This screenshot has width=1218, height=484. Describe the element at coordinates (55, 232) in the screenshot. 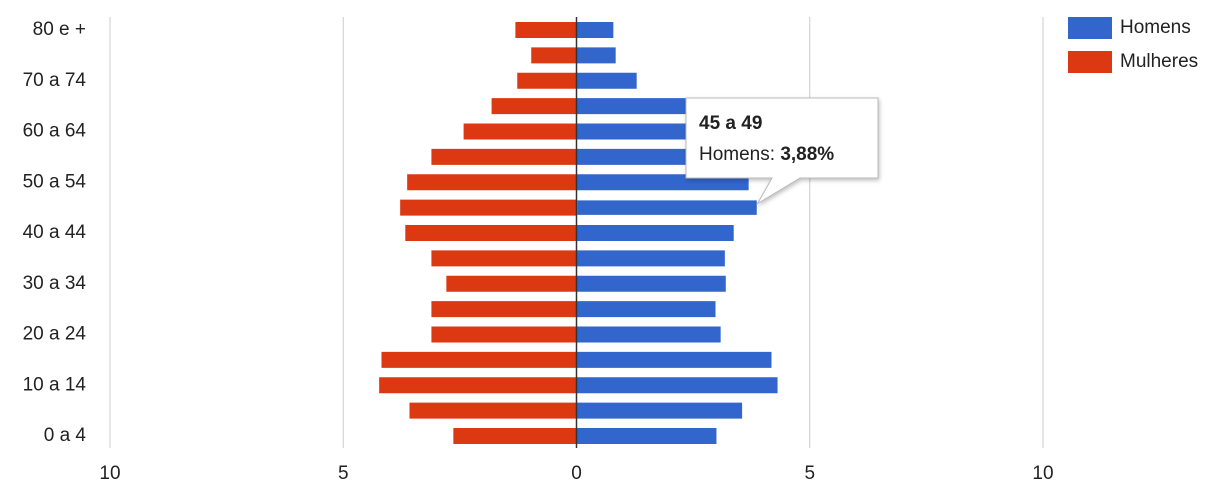

I see `y-tick-label: 40 a 44` at that location.